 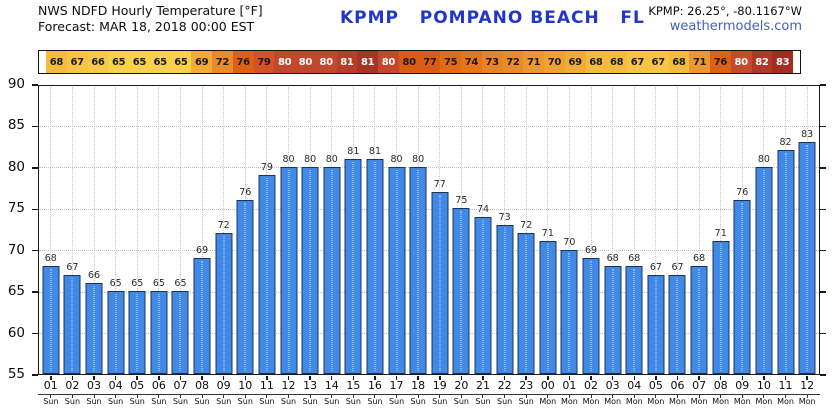 What do you see at coordinates (462, 230) in the screenshot?
I see `bar-slot: 75` at bounding box center [462, 230].